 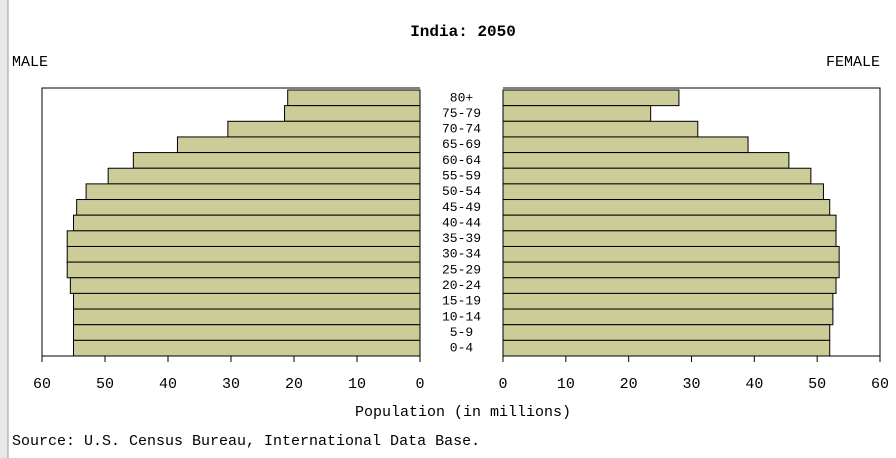 I want to click on left-label: MALE, so click(x=30, y=62).